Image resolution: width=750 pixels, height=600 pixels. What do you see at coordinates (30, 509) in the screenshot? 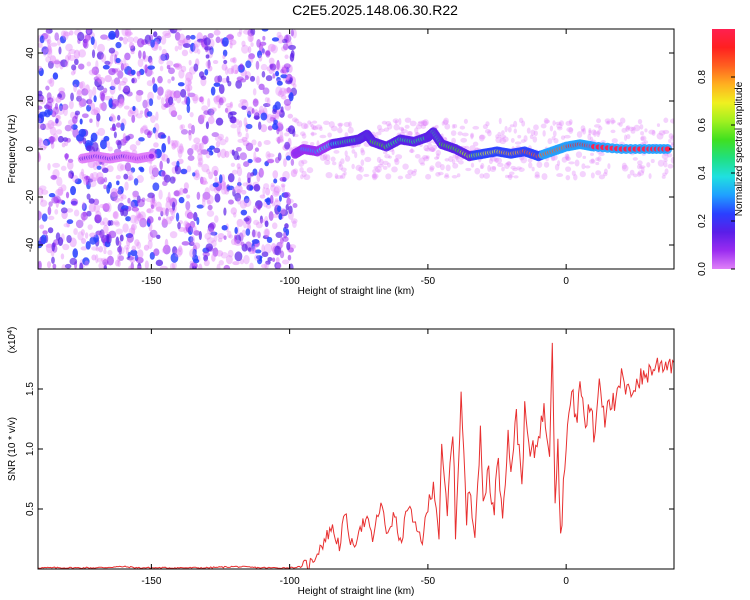
I see `y-tick-label: 0.5` at bounding box center [30, 509].